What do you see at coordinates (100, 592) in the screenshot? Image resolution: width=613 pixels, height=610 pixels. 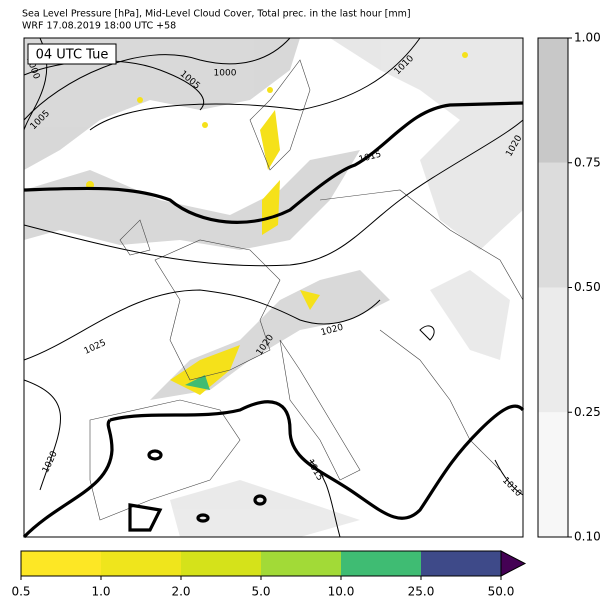 I see `colorbar-tick-label: 1.0` at bounding box center [100, 592].